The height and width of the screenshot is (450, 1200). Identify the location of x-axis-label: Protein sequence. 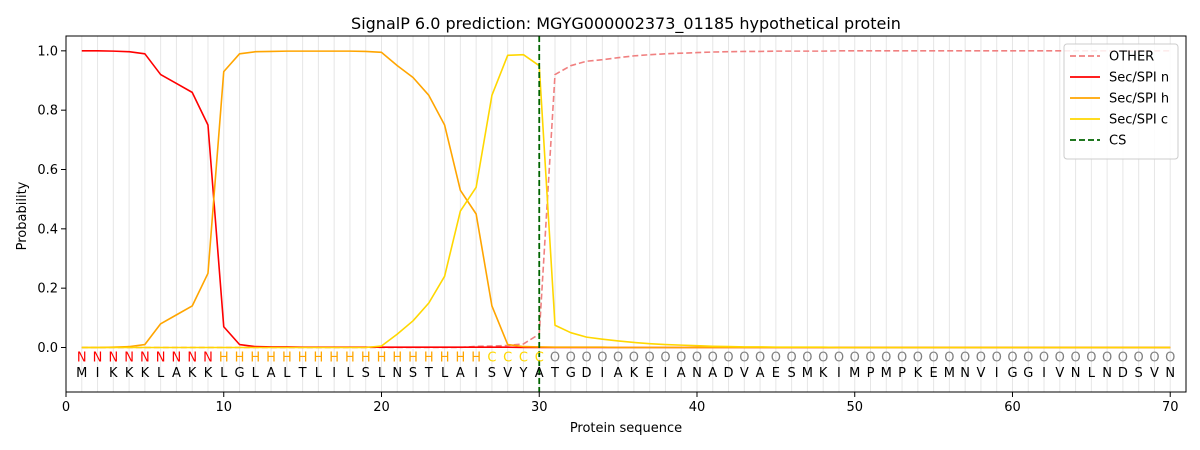
(626, 428).